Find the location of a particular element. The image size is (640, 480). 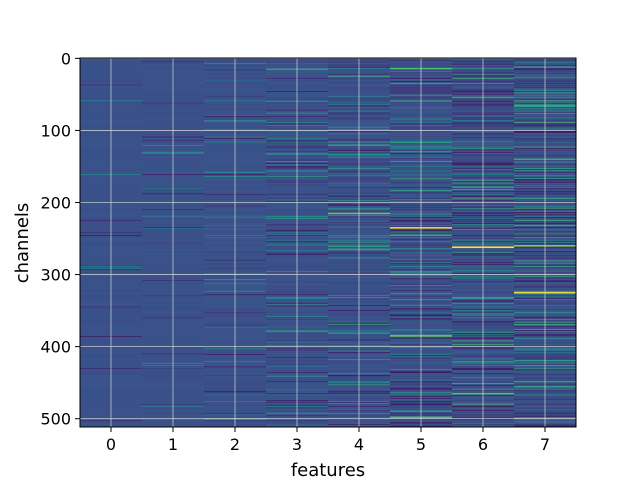

y-tick-label: 0 is located at coordinates (66, 58).